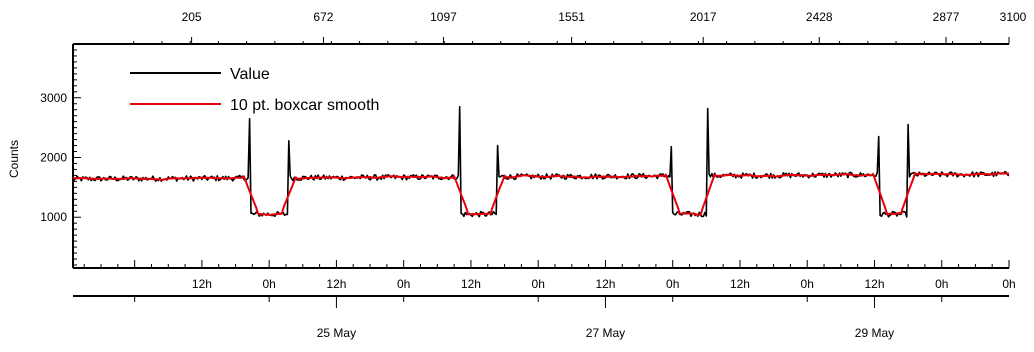 The height and width of the screenshot is (352, 1034). Describe the element at coordinates (819, 17) in the screenshot. I see `top-tick-label: 2428` at that location.